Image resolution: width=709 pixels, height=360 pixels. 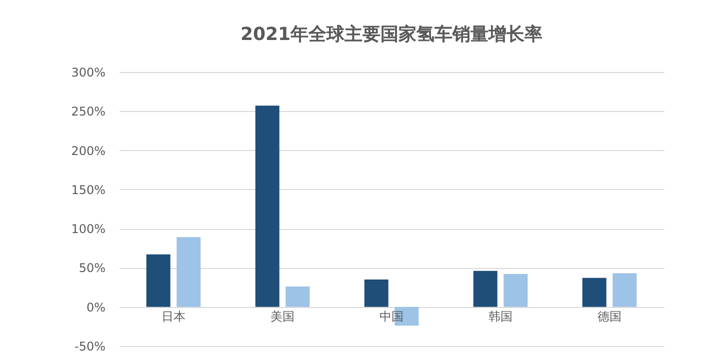 What do you see at coordinates (90, 347) in the screenshot?
I see `y-tick-label: -50%` at bounding box center [90, 347].